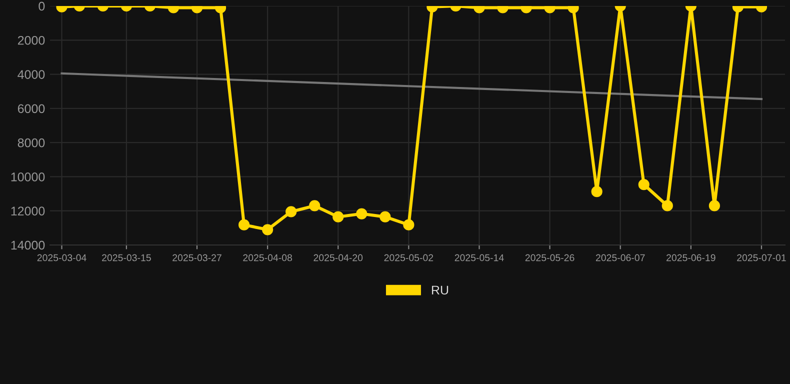 The image size is (790, 384). What do you see at coordinates (479, 258) in the screenshot?
I see `x-tick-label: 2025-05-14` at bounding box center [479, 258].